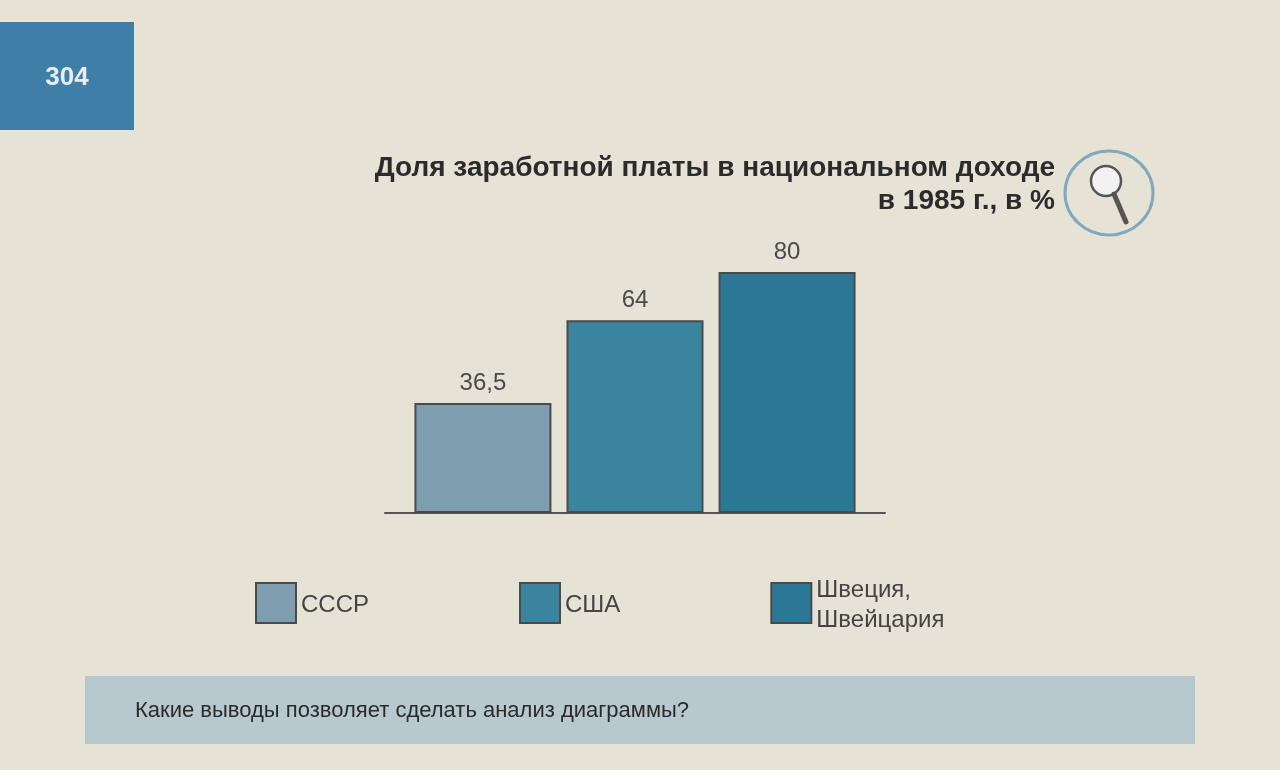 Image resolution: width=1280 pixels, height=770 pixels. I want to click on chart-title: Доля заработной платы в национальном доходе в 1985 г., в %, so click(714, 183).